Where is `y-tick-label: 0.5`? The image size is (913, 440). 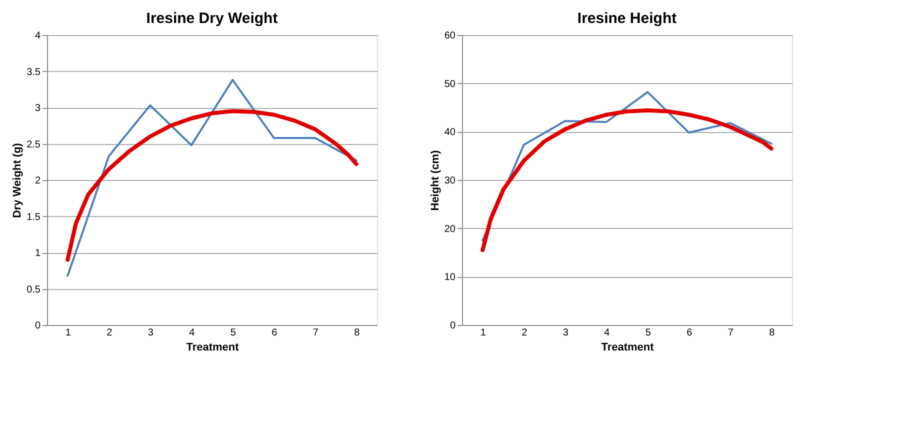
y-tick-label: 0.5 is located at coordinates (33, 290).